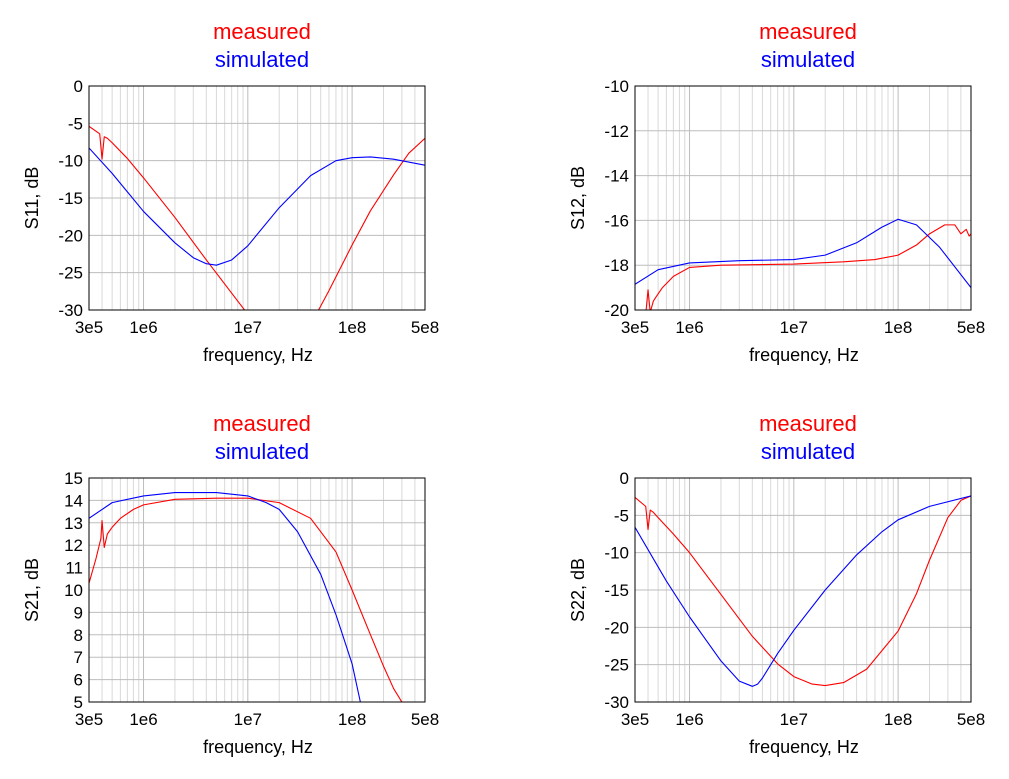 The image size is (1009, 779). Describe the element at coordinates (578, 198) in the screenshot. I see `y-axis-label: S12, dB` at that location.